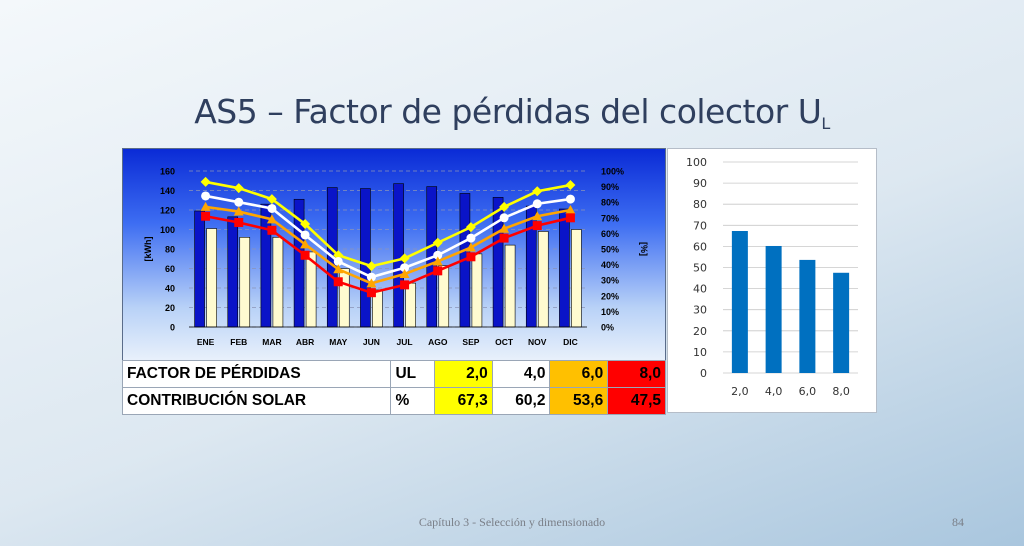  Describe the element at coordinates (610, 203) in the screenshot. I see `y2-tick-label: 80%` at that location.